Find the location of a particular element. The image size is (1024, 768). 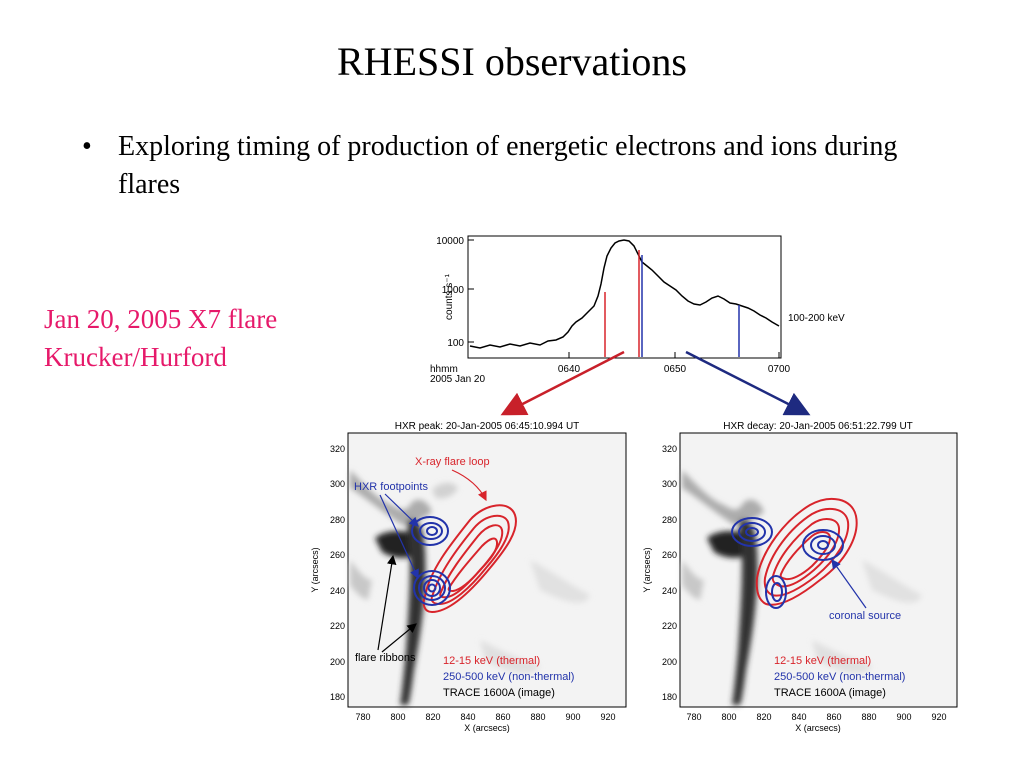

right-trace-image is located at coordinates (802, 587).